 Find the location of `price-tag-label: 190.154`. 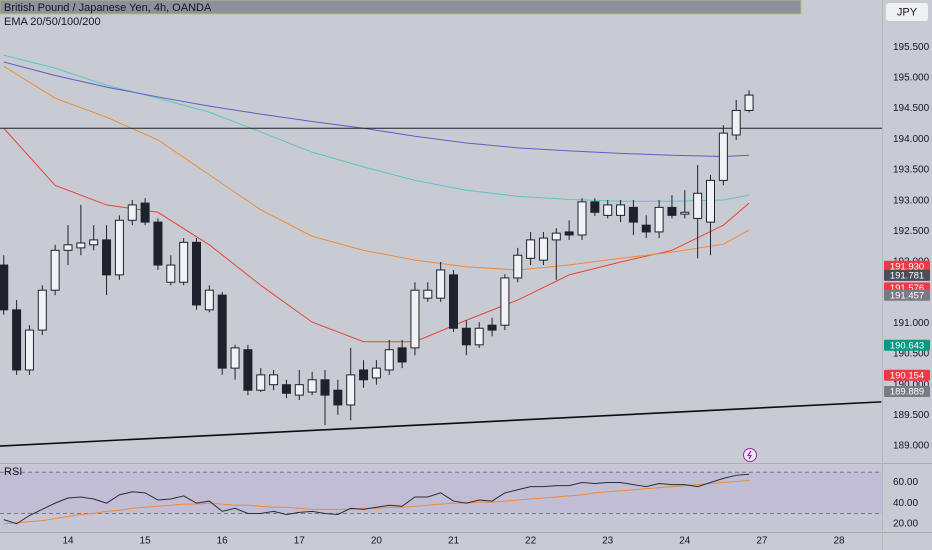

price-tag-label: 190.154 is located at coordinates (907, 375).